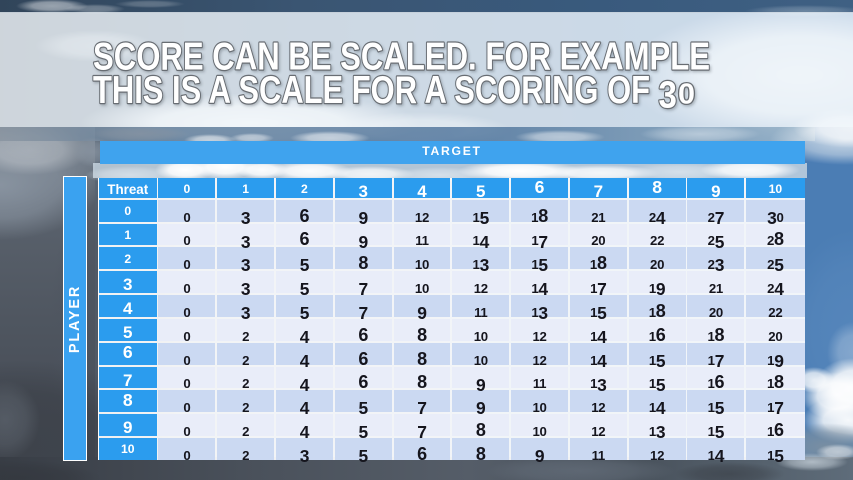 Image resolution: width=853 pixels, height=480 pixels. I want to click on svg-text: 3, so click(668, 96).